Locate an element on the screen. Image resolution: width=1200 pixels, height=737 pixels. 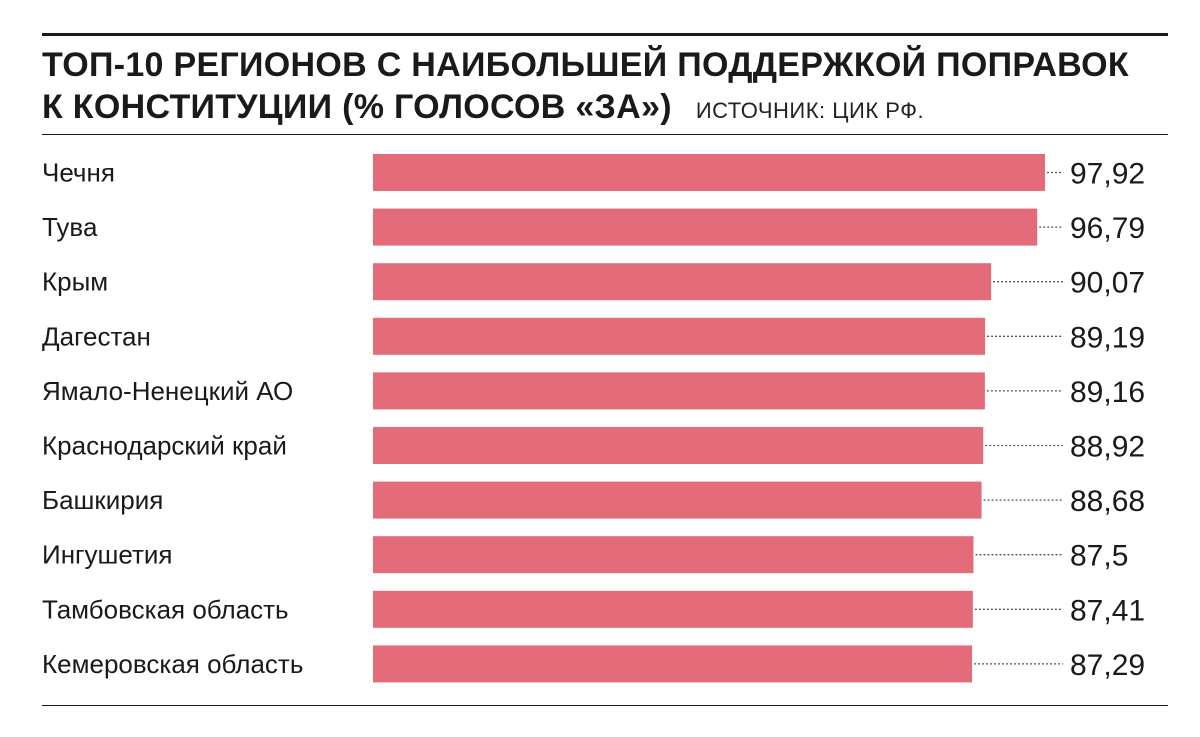
source-note: ИСТОЧНИК: ЦИК РФ. is located at coordinates (810, 110).